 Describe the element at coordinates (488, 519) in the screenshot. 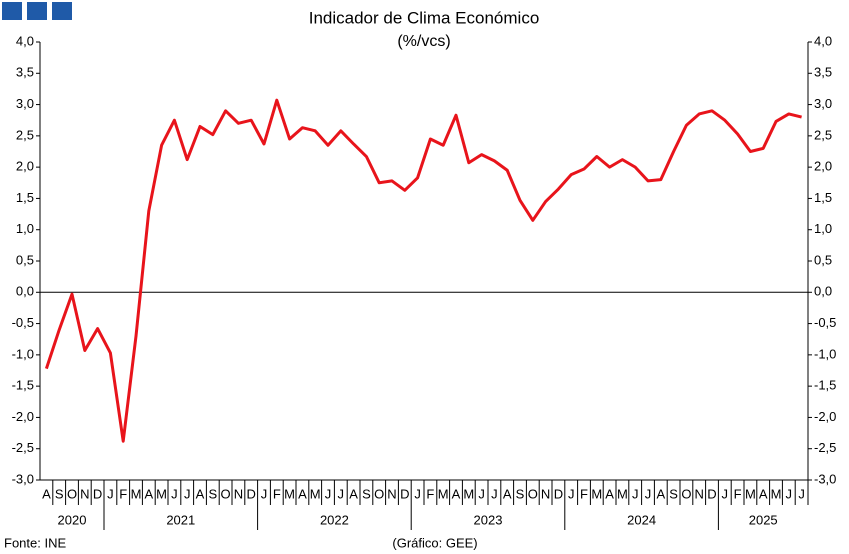

I see `year-label: 2023` at that location.